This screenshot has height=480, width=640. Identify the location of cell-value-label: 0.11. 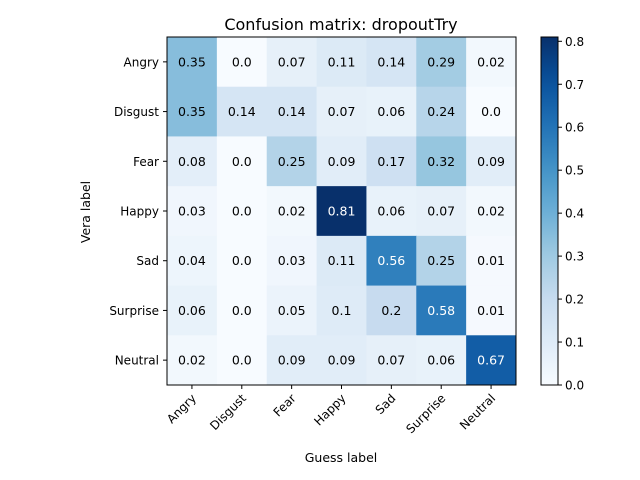
(342, 61).